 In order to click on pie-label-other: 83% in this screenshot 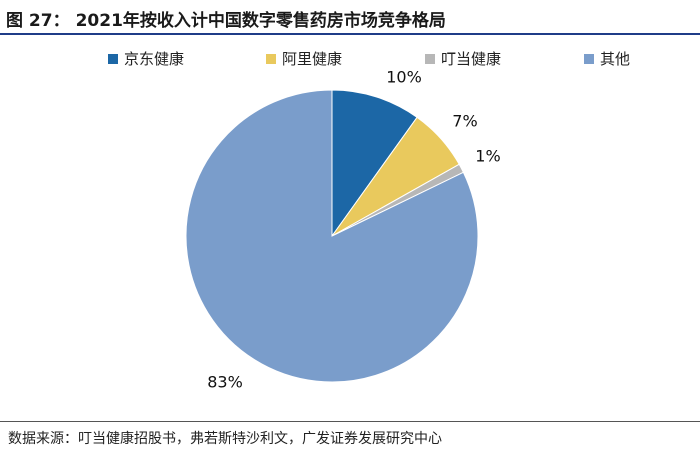, I will do `click(225, 382)`.